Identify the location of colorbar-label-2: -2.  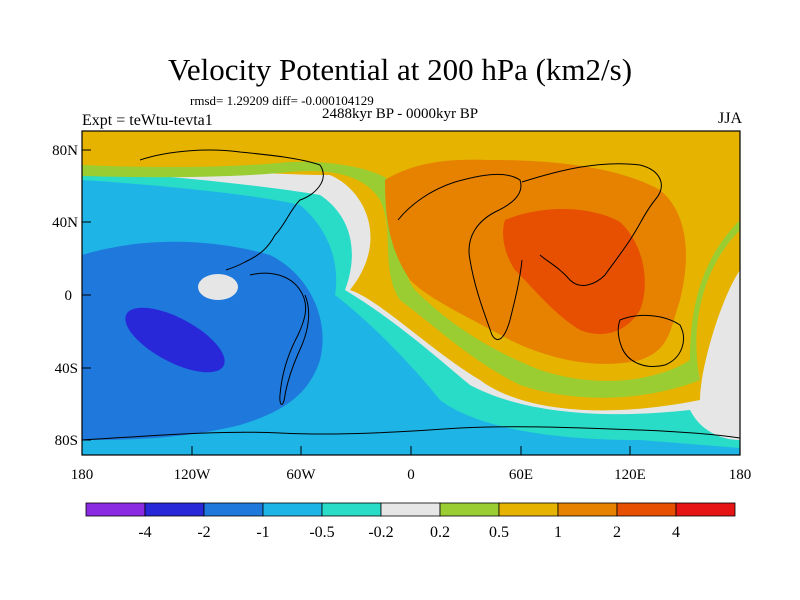
(203, 532).